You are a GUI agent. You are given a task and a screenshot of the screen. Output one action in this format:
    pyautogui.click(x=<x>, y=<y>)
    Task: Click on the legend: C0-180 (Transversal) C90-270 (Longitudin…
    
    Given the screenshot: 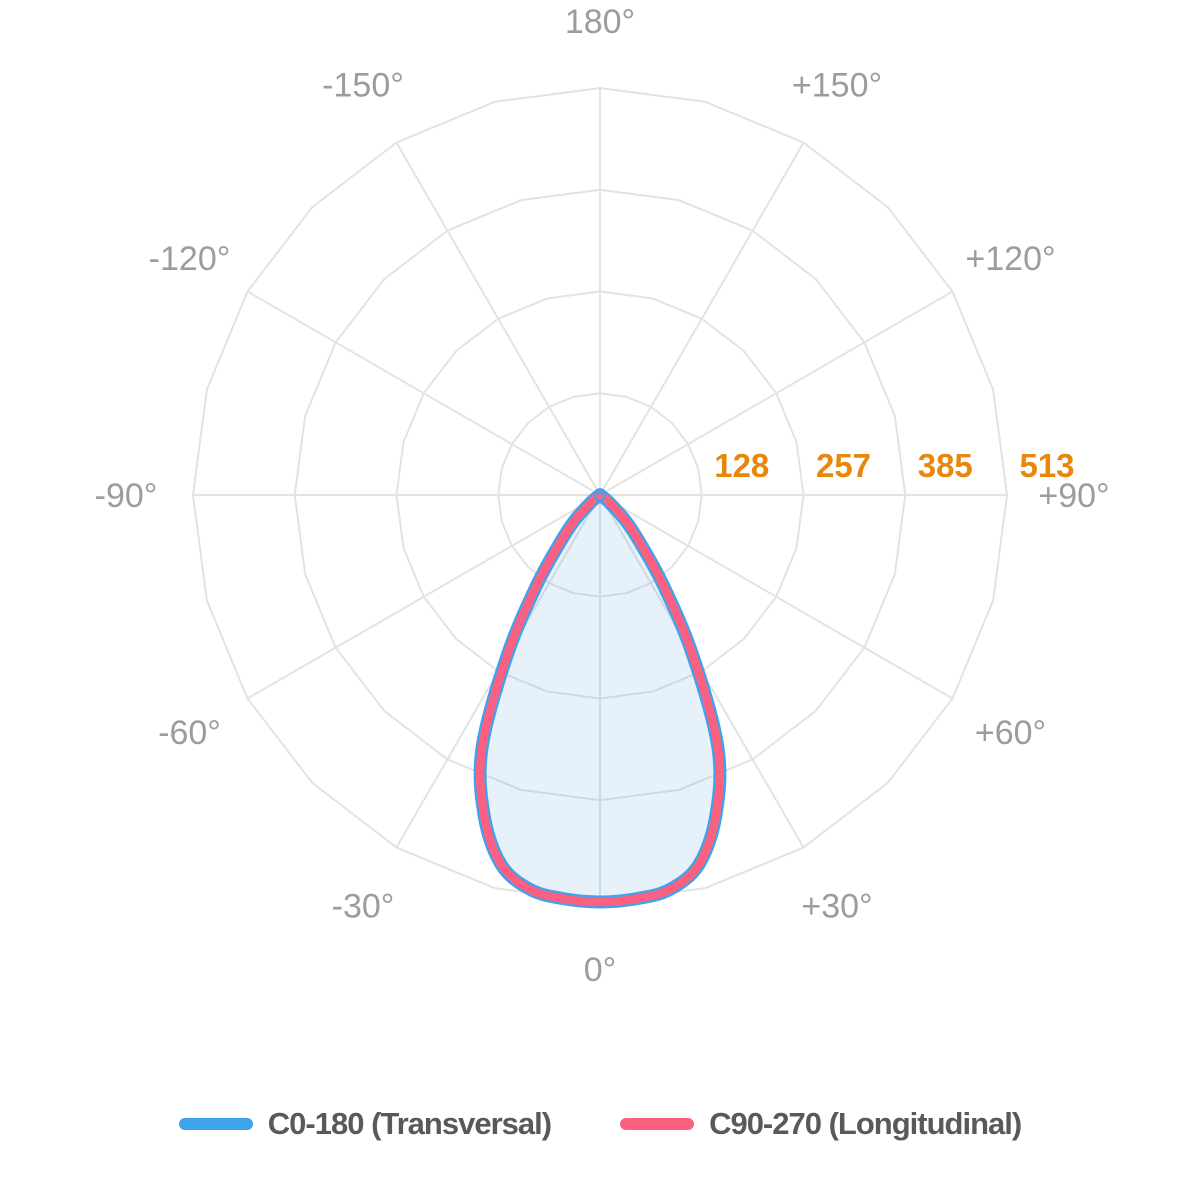 What is the action you would take?
    pyautogui.click(x=600, y=1124)
    